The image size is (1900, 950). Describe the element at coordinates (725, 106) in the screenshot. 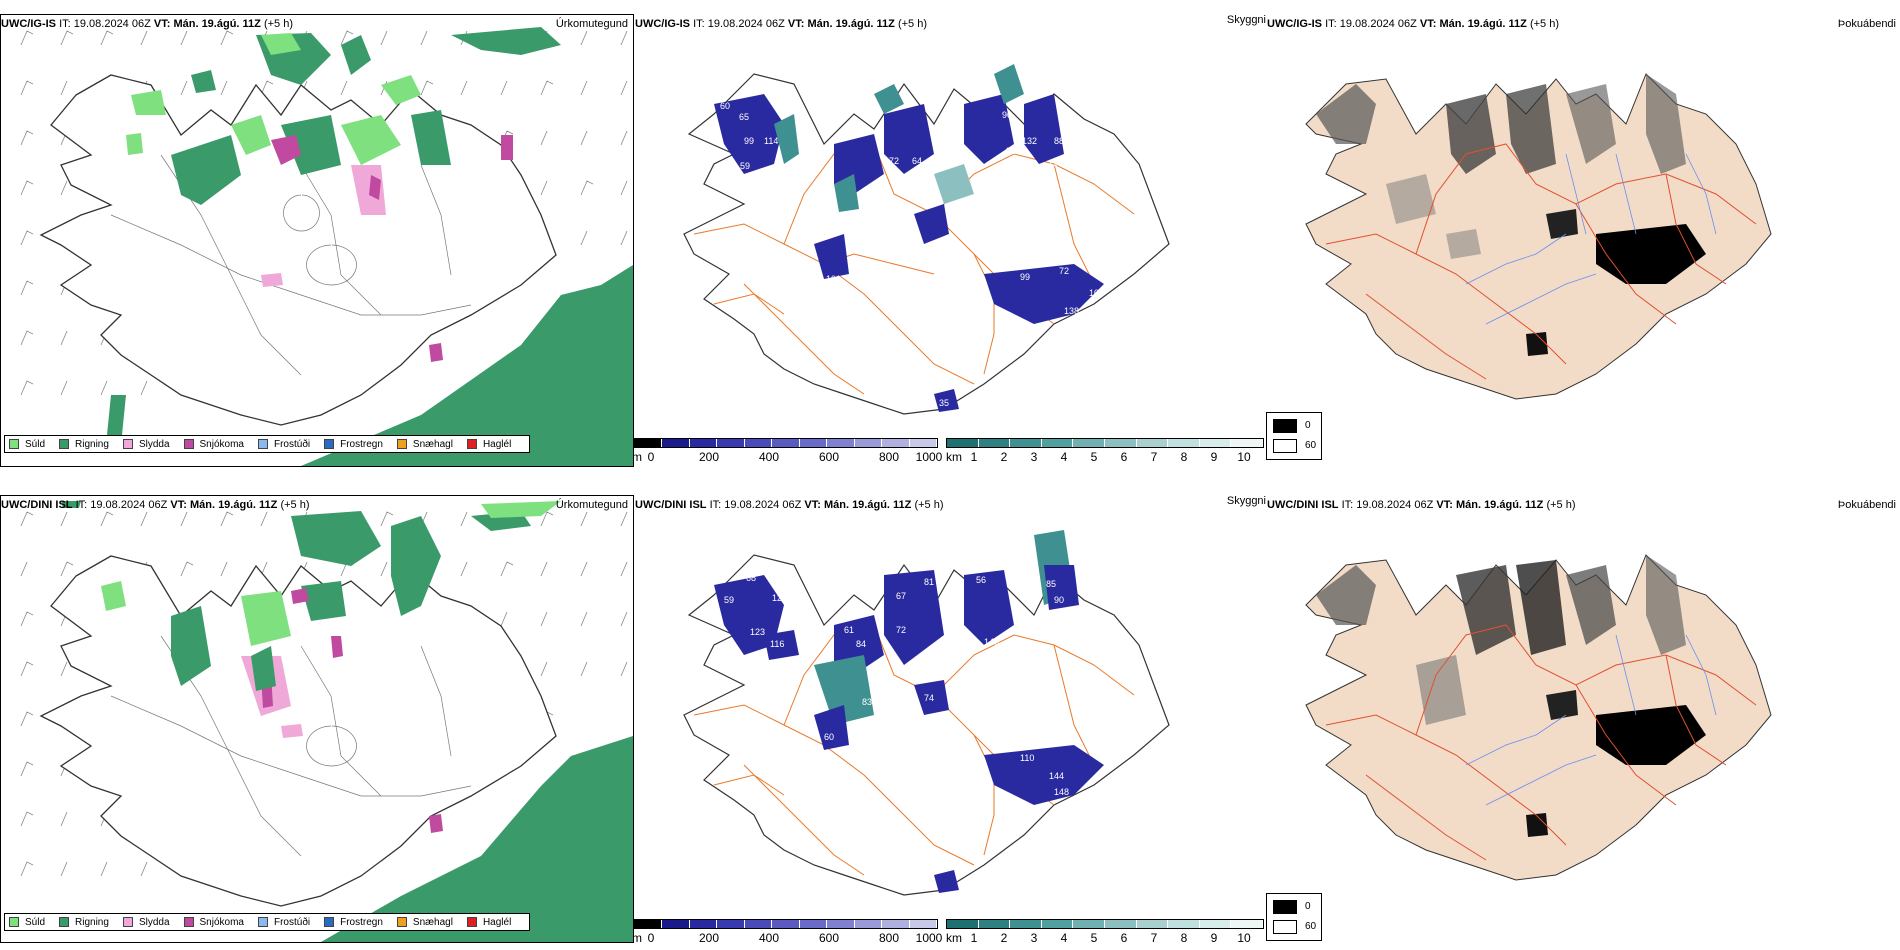

I see `vis-label: 60` at that location.